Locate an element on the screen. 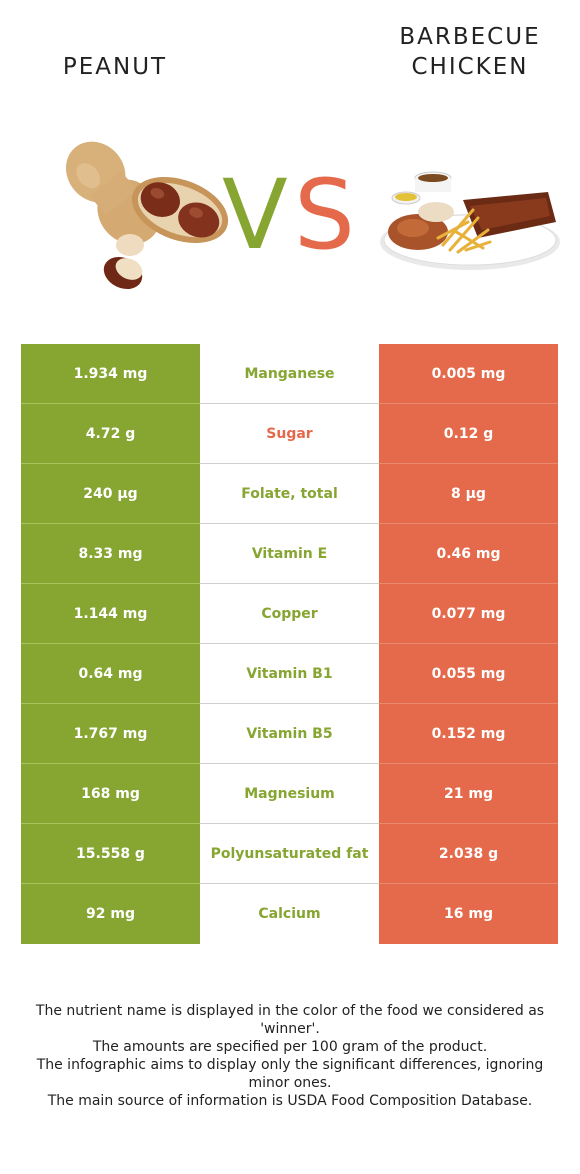 The image size is (580, 1174). table-row: 168 mg Magnesium 21 mg is located at coordinates (289, 794).